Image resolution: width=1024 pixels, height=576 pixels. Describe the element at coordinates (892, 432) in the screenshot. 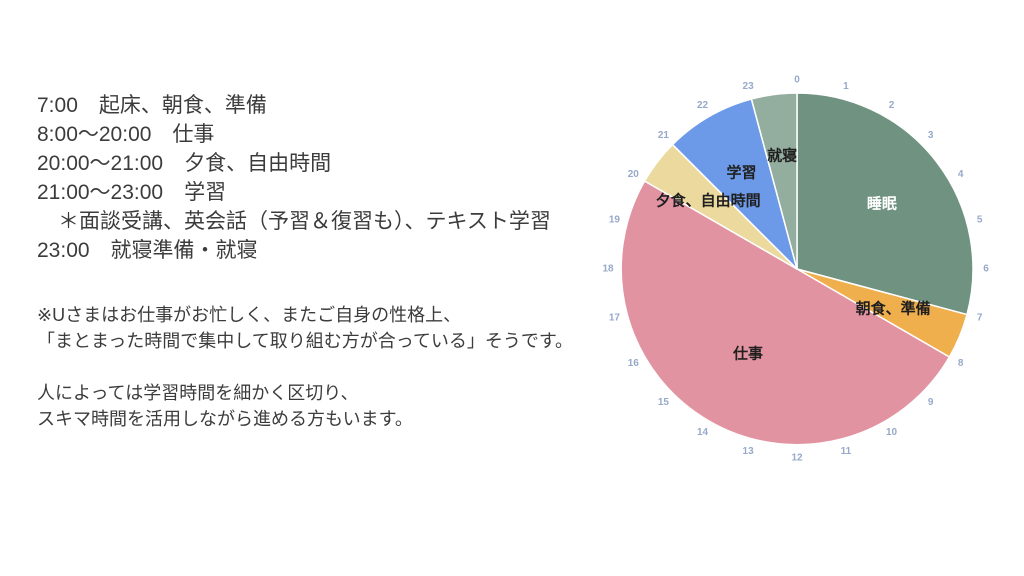

I see `clock-hour-label: 10` at that location.